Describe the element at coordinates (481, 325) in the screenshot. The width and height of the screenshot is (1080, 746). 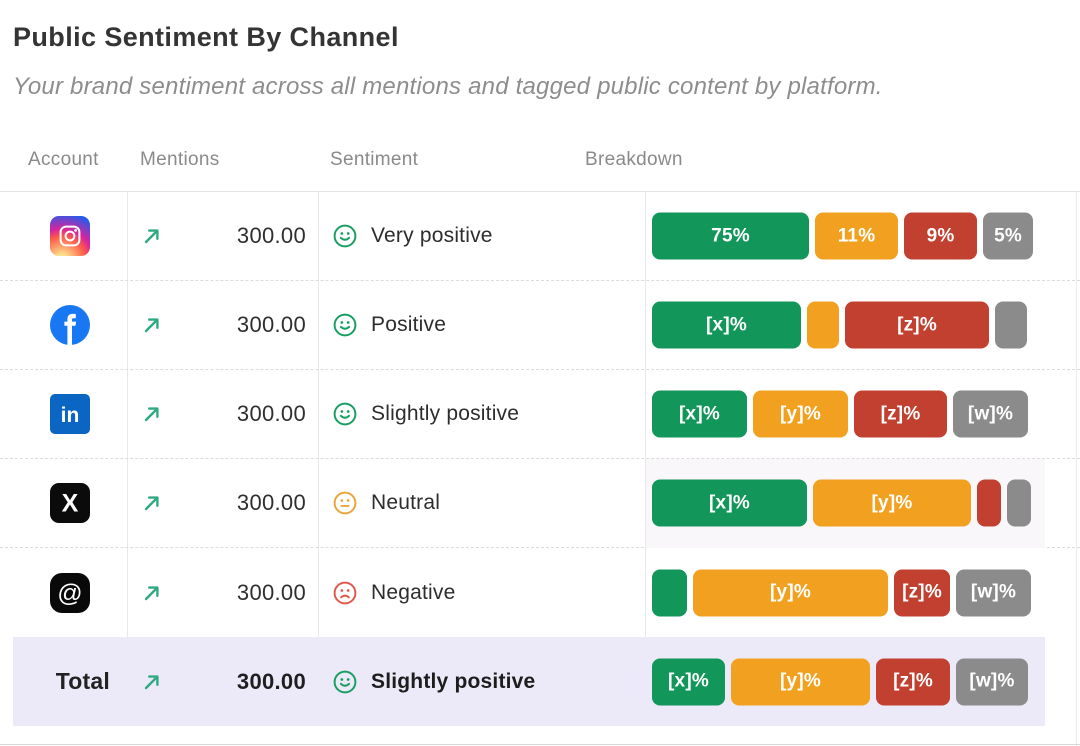
I see `sentiment-cell: Positive` at that location.